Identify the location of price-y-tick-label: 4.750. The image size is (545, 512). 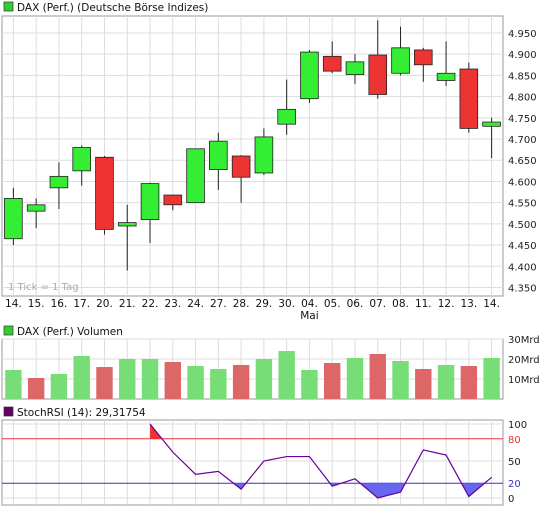
(522, 119).